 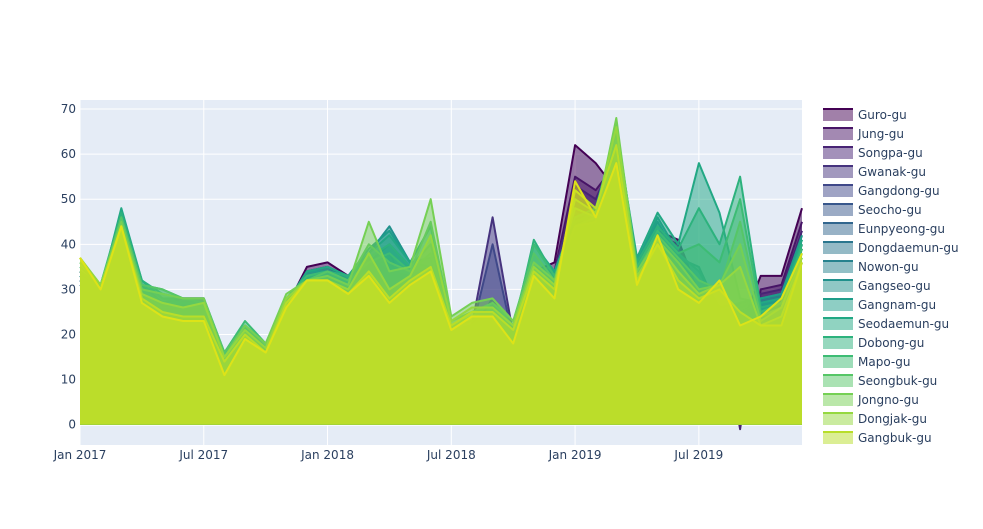 I want to click on legend-item-eunpyeong-gu: Eunpyeong-gu, so click(x=884, y=229).